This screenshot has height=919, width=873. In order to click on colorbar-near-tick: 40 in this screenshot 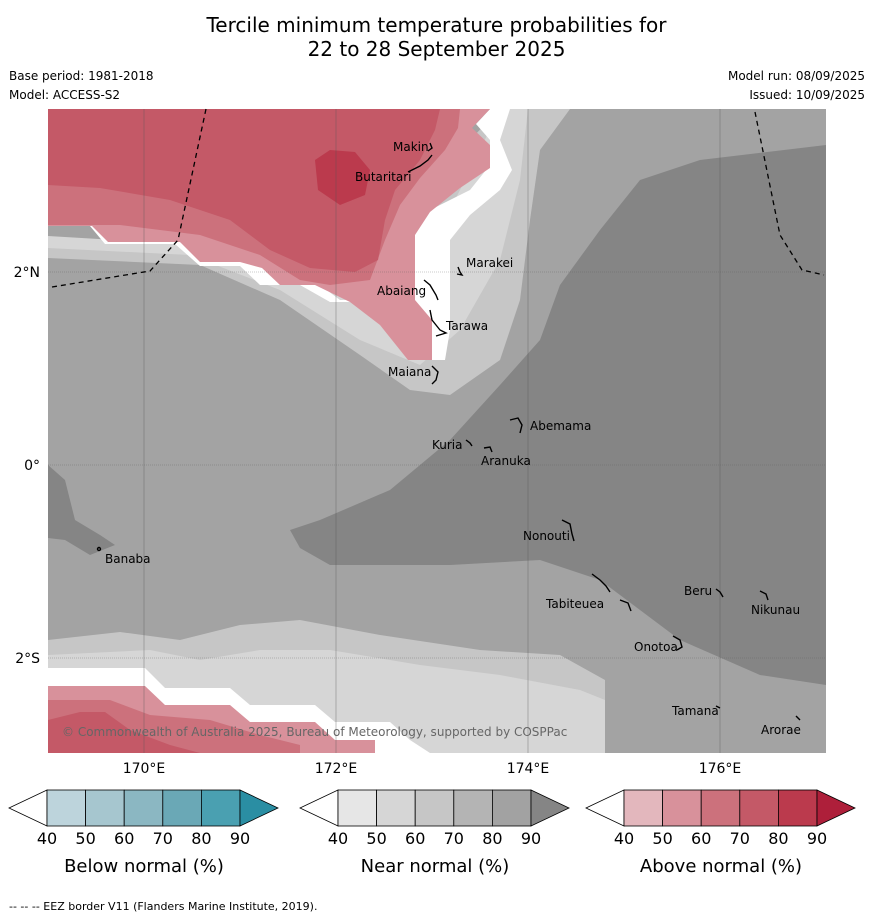, I will do `click(338, 838)`.